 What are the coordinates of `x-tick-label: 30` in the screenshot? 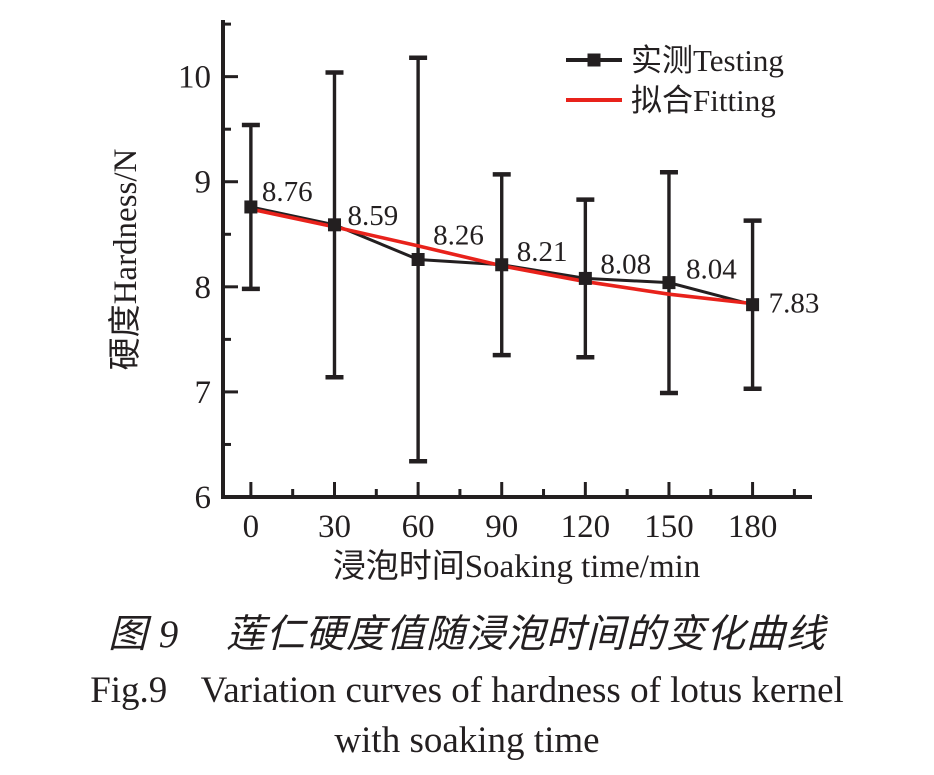 It's located at (334, 527).